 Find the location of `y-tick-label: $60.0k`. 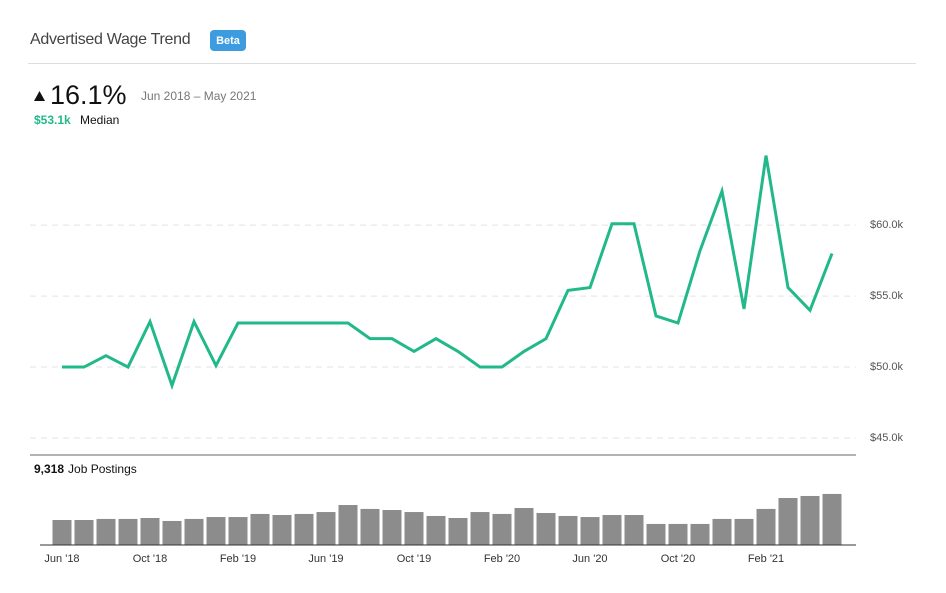

y-tick-label: $60.0k is located at coordinates (887, 225).